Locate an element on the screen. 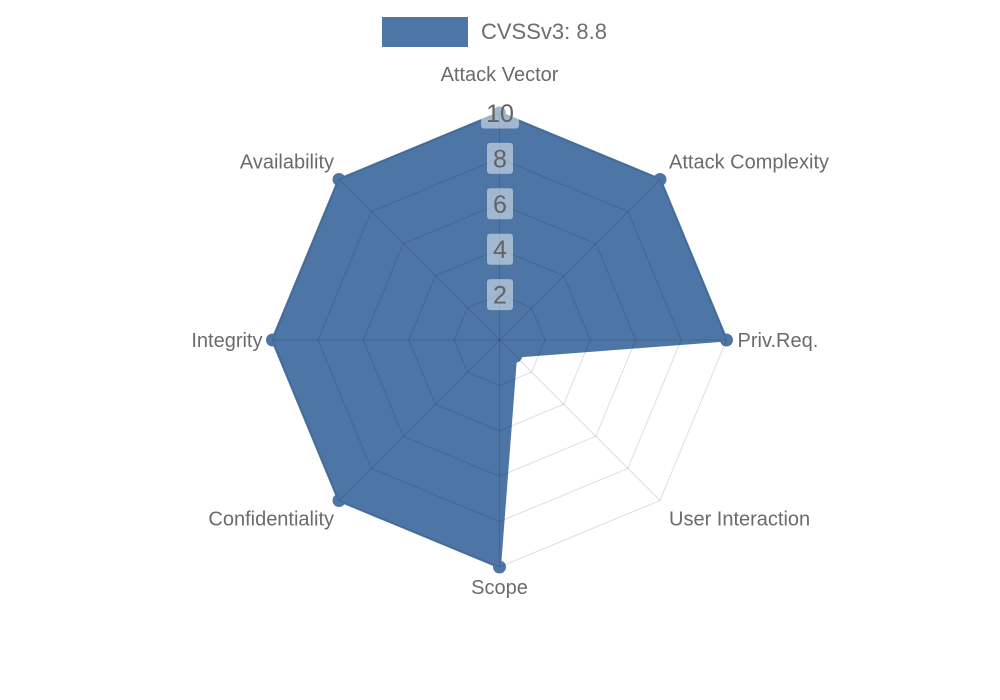  tick-label-8: 8 is located at coordinates (500, 159).